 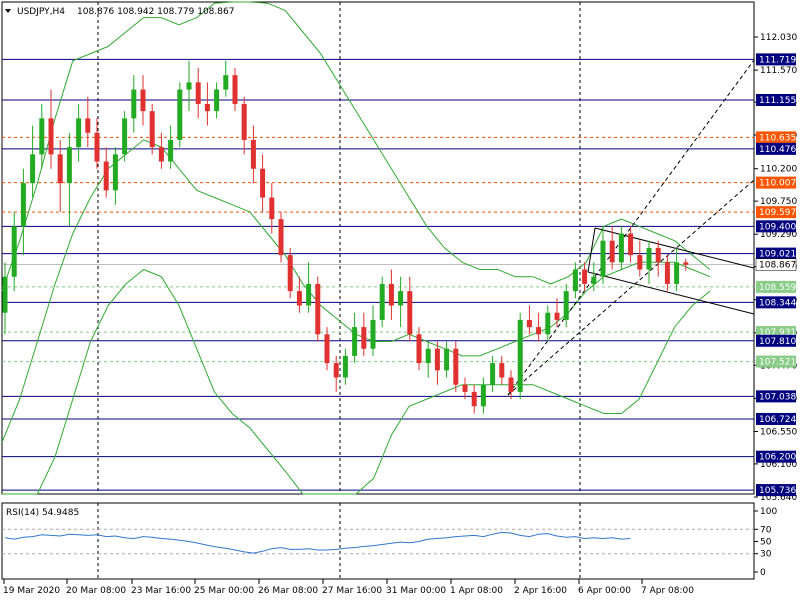 What do you see at coordinates (778, 432) in the screenshot?
I see `price-tick-label: 106.550` at bounding box center [778, 432].